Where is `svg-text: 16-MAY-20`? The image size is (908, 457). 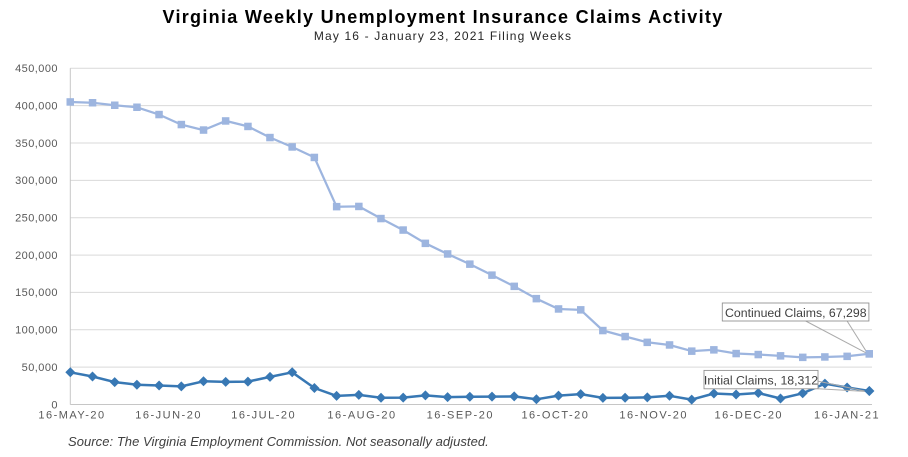 svg-text: 16-MAY-20 is located at coordinates (71, 416).